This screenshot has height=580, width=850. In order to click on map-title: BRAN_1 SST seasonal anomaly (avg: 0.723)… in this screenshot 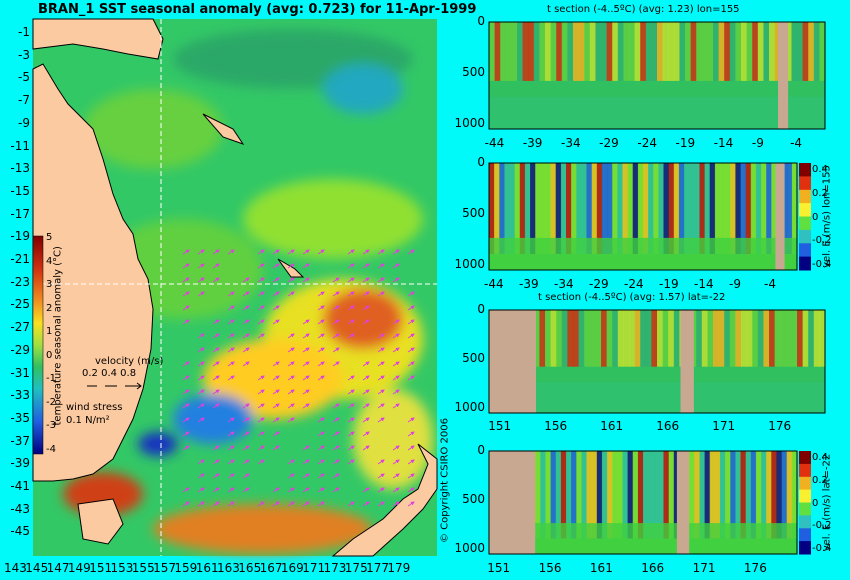, I will do `click(257, 9)`.